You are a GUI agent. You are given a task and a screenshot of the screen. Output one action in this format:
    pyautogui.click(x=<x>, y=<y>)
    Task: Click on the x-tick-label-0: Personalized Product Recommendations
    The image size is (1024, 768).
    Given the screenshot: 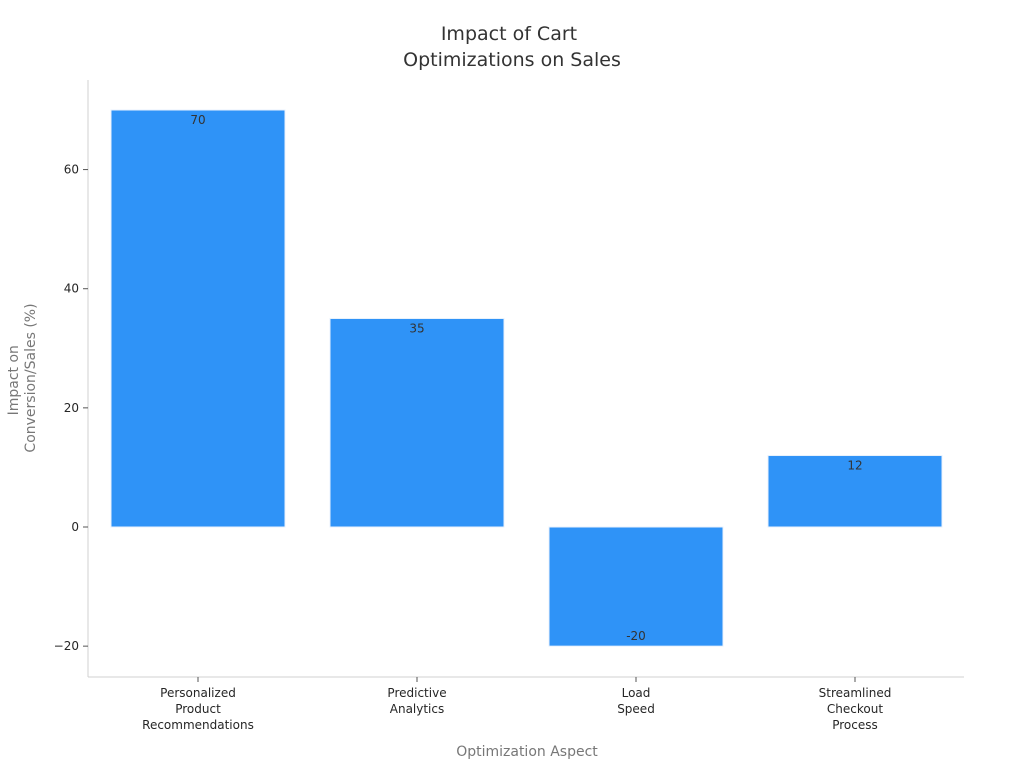 What is the action you would take?
    pyautogui.click(x=198, y=709)
    